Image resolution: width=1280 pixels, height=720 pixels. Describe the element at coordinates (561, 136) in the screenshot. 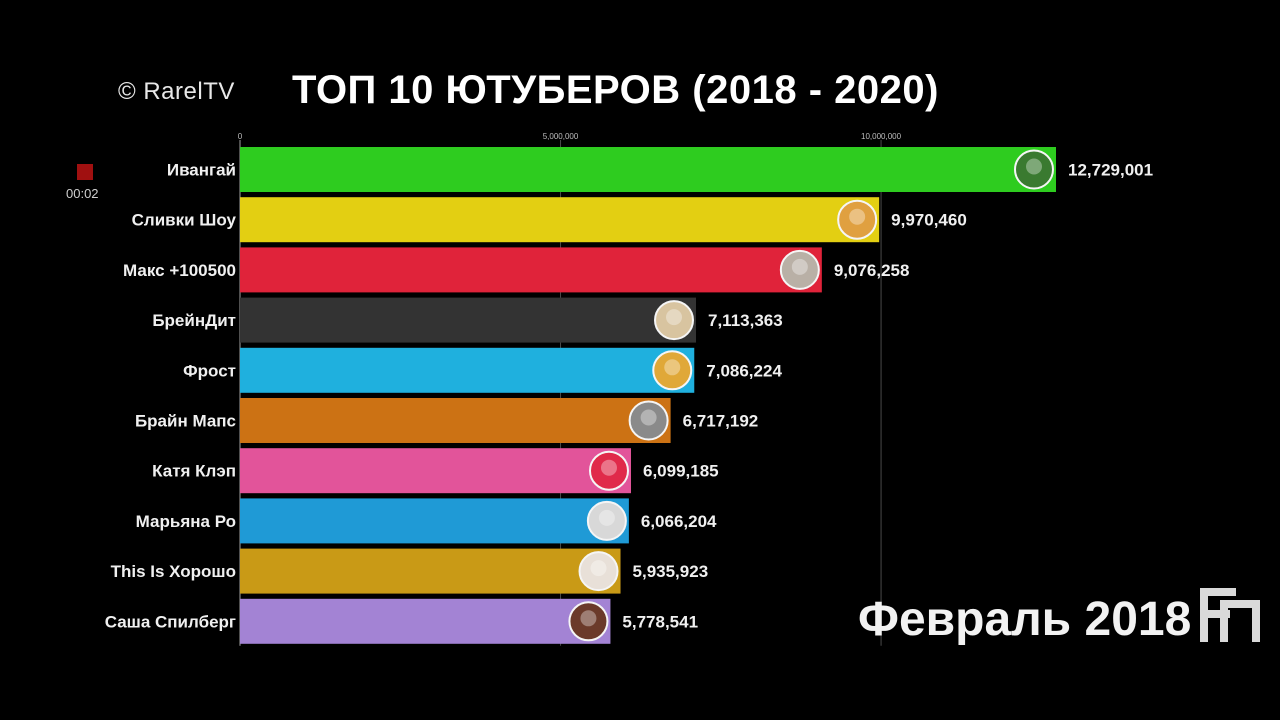

I see `x-tick-label: 5,000,000` at that location.